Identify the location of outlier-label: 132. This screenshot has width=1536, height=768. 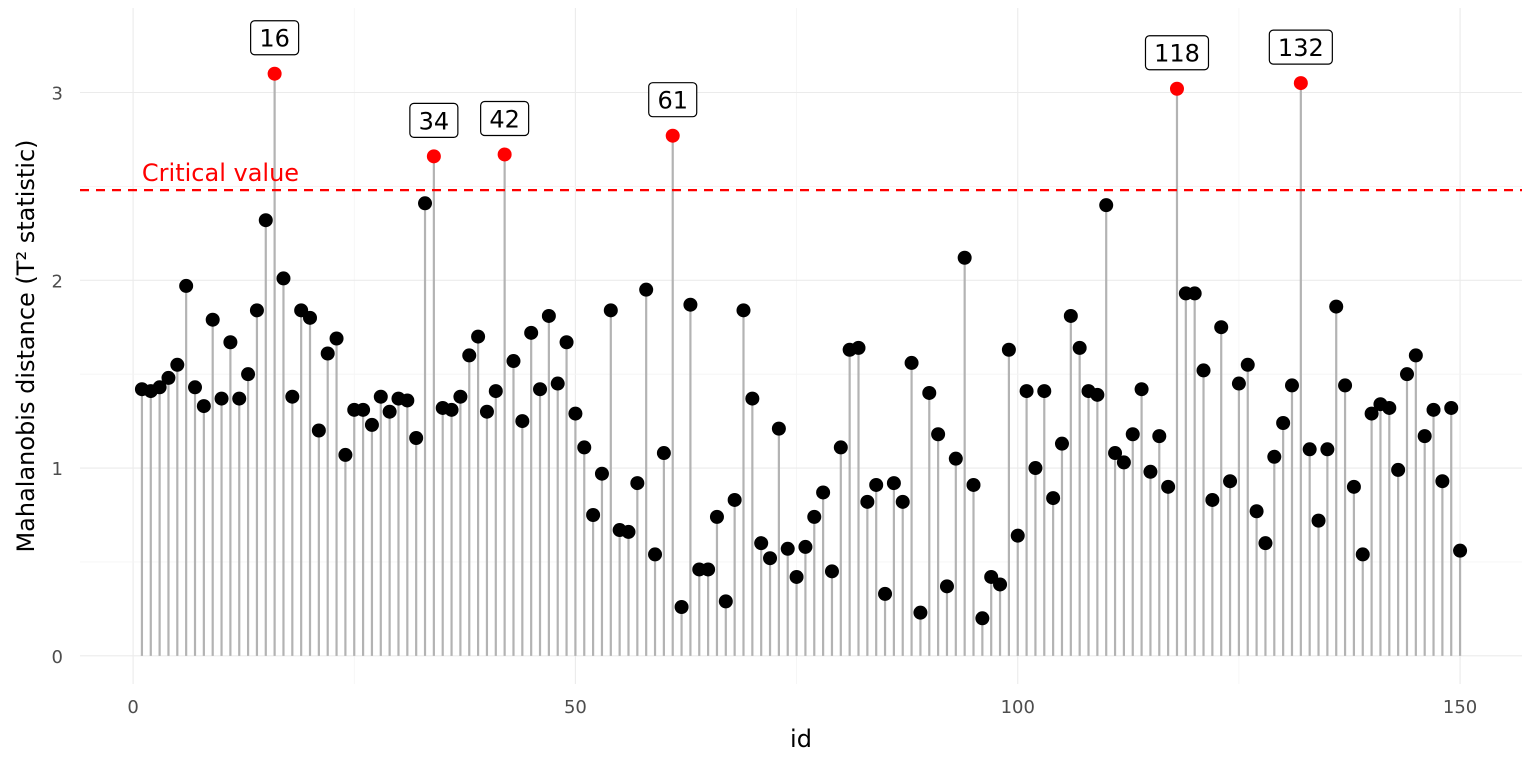
(1300, 47).